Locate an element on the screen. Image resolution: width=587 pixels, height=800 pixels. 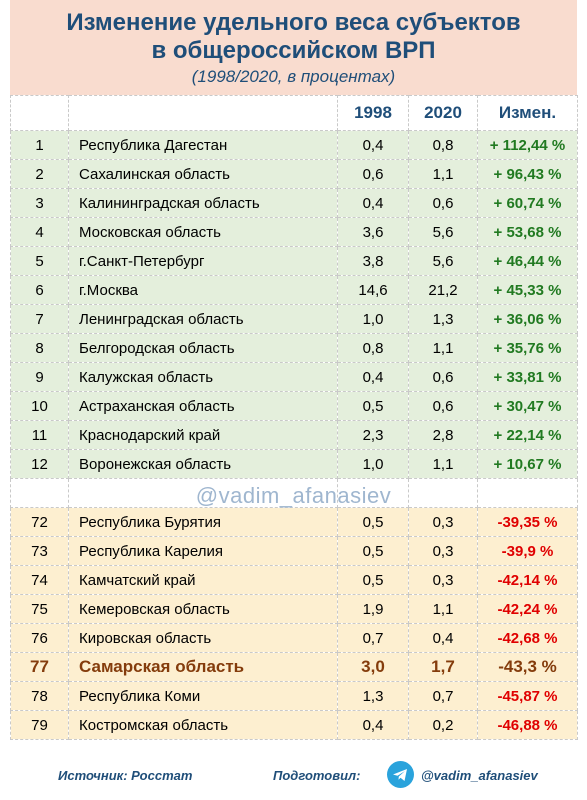
region-name-cell: Костромская область is located at coordinates (203, 725).